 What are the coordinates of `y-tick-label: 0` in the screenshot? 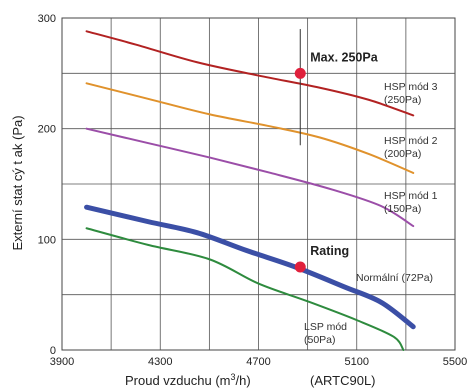 It's located at (53, 351).